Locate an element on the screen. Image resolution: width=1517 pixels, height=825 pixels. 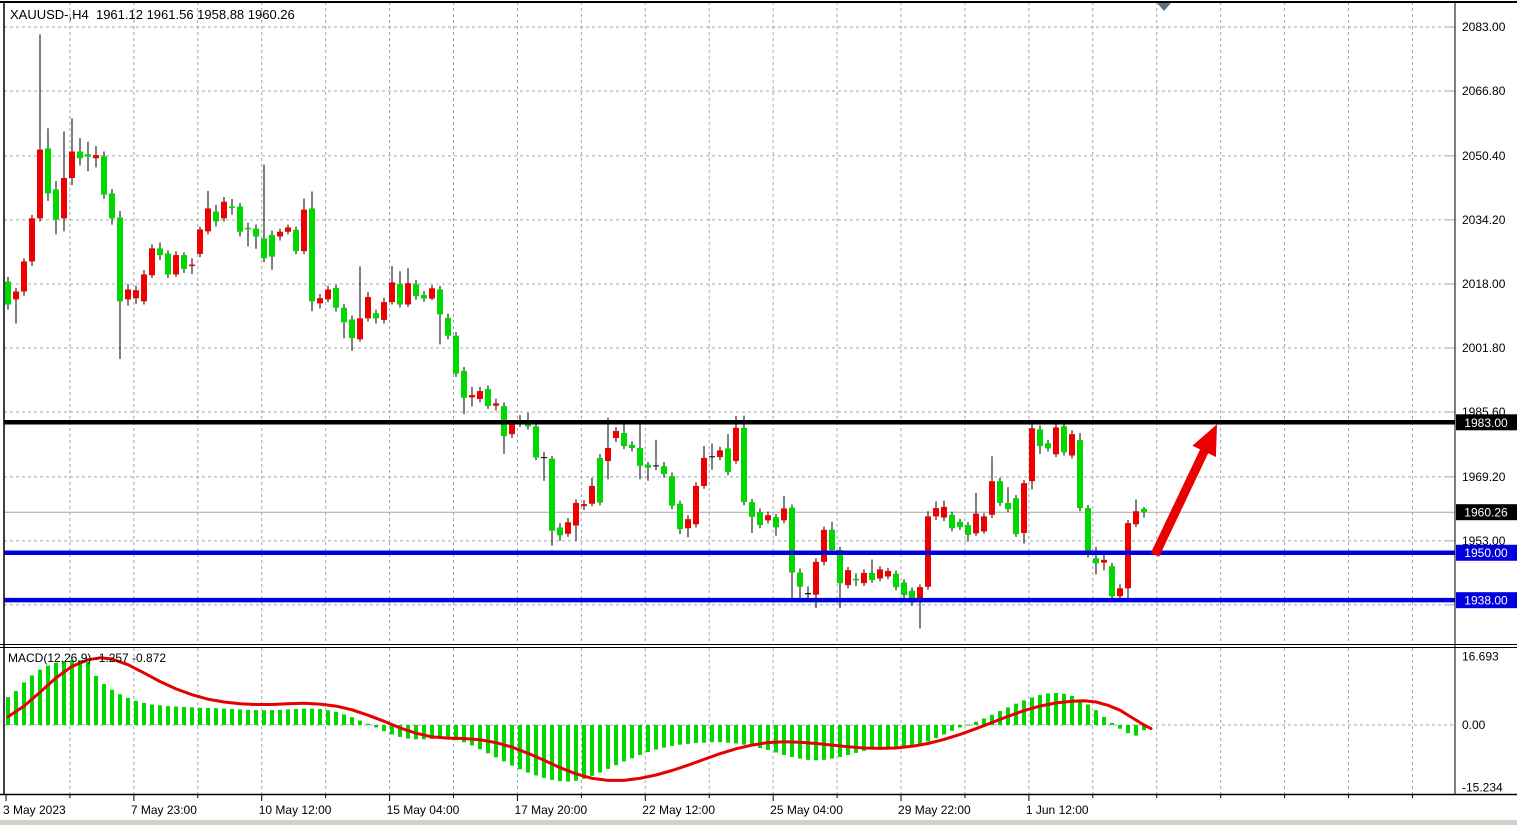
time-tick-label: 3 May 2023 is located at coordinates (34, 810).